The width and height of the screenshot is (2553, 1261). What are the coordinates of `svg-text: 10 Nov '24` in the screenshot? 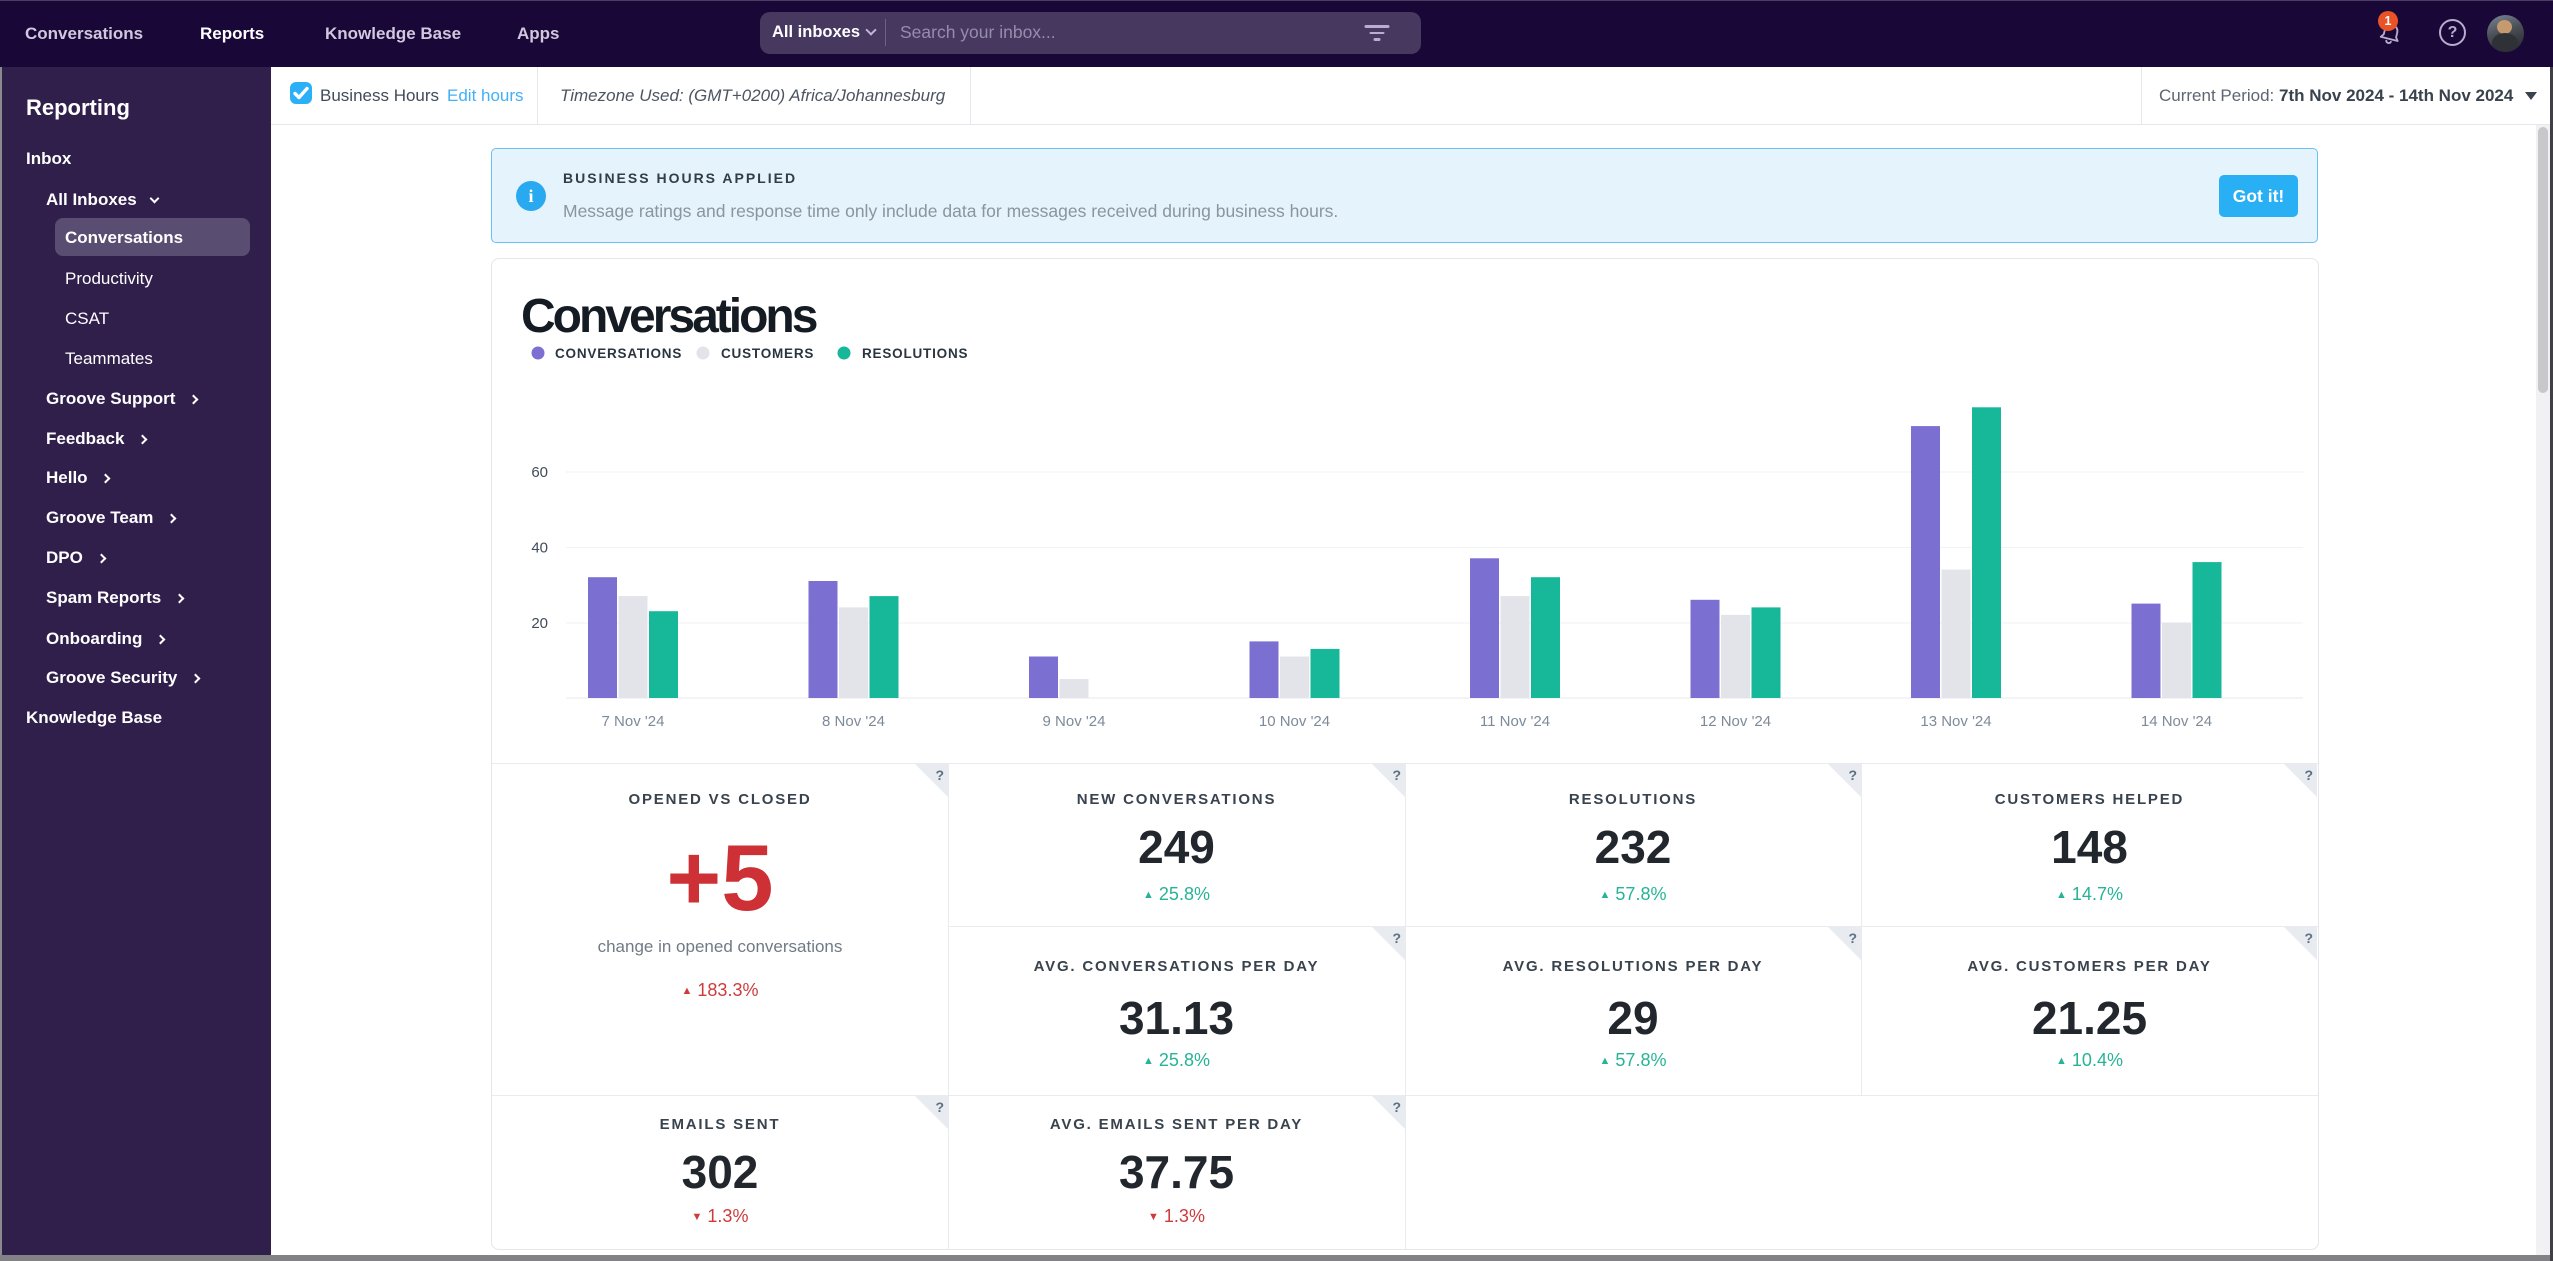 It's located at (1294, 721).